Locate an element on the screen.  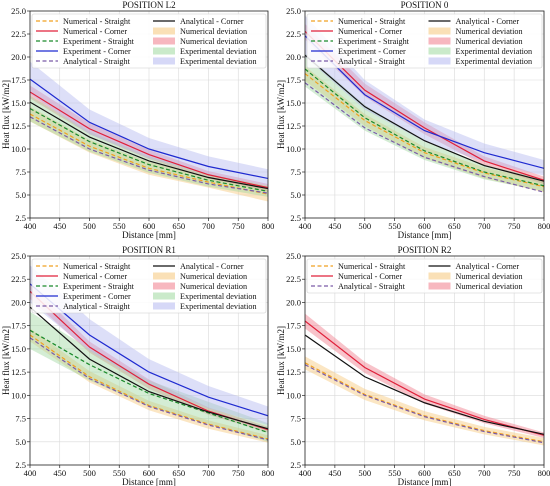
y-tick-label: 12.5 is located at coordinates (18, 372).